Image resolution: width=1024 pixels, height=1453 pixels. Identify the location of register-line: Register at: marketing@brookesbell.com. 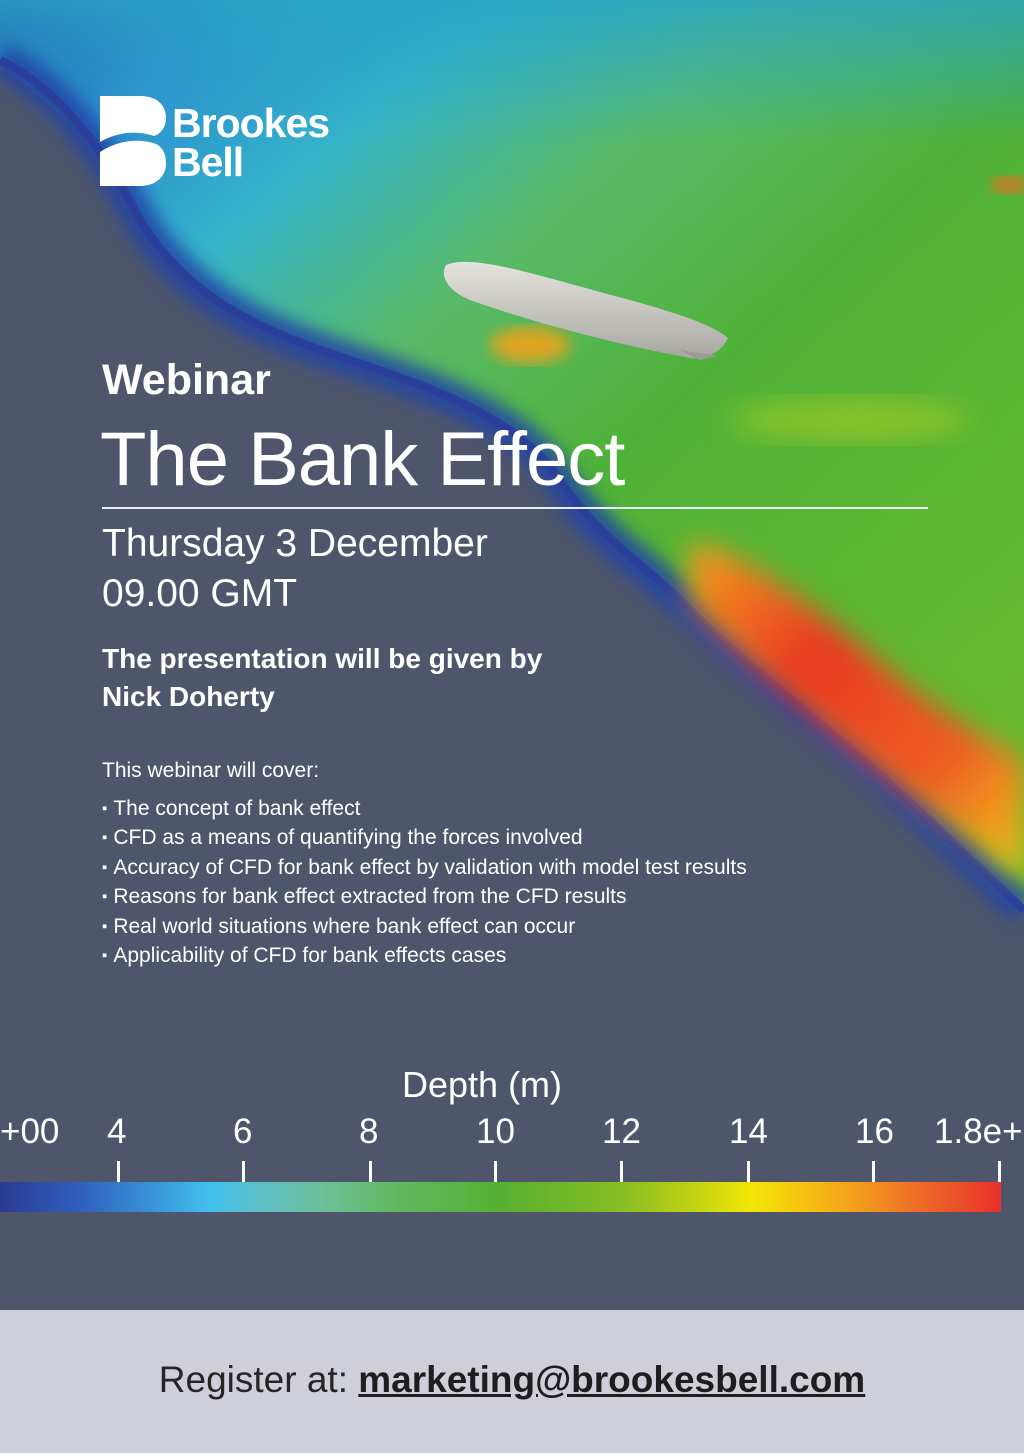
(512, 1380).